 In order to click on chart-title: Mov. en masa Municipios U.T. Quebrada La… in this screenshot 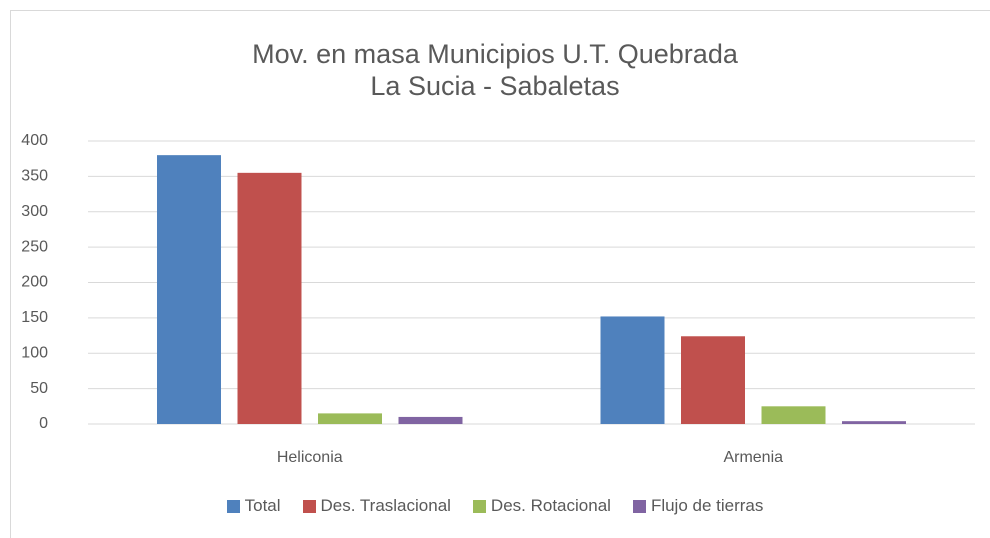, I will do `click(495, 70)`.